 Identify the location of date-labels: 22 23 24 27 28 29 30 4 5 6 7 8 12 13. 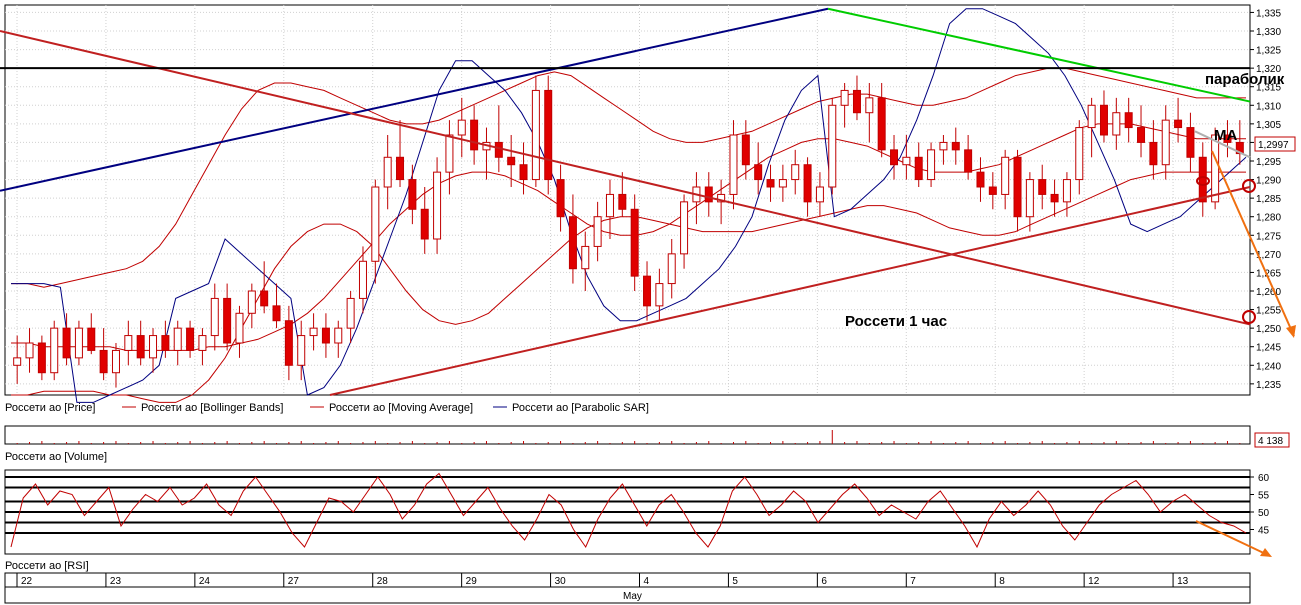
(602, 580).